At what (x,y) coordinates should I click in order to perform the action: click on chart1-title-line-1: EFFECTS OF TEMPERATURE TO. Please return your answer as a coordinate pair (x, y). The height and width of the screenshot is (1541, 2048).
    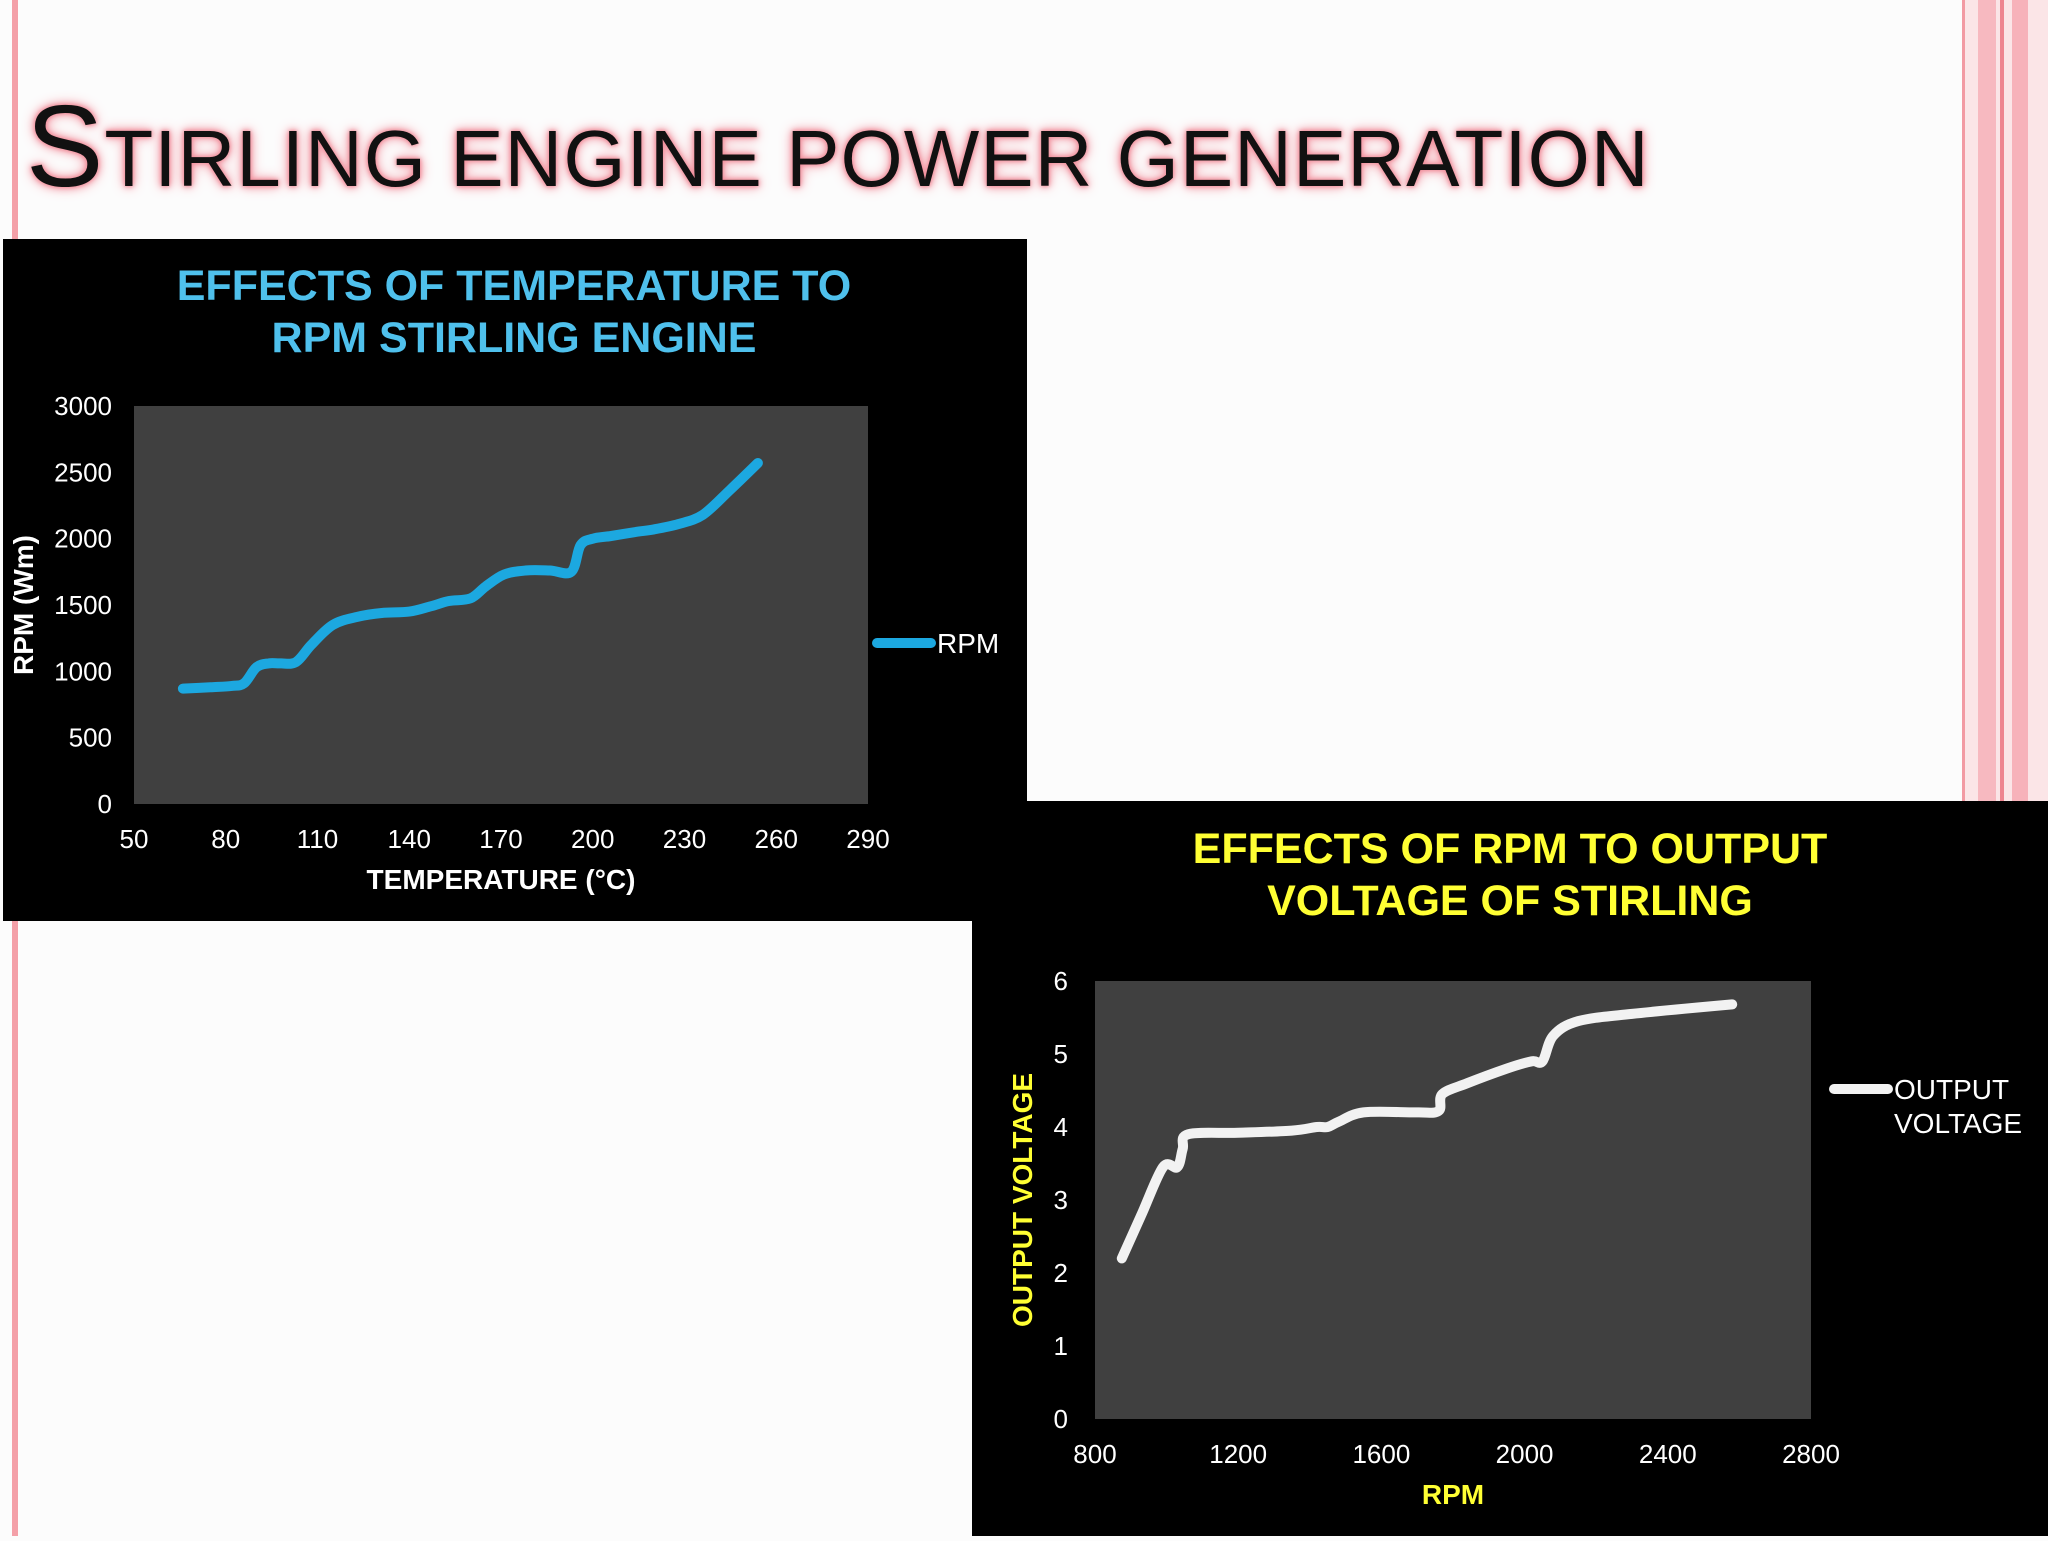
    Looking at the image, I should click on (514, 286).